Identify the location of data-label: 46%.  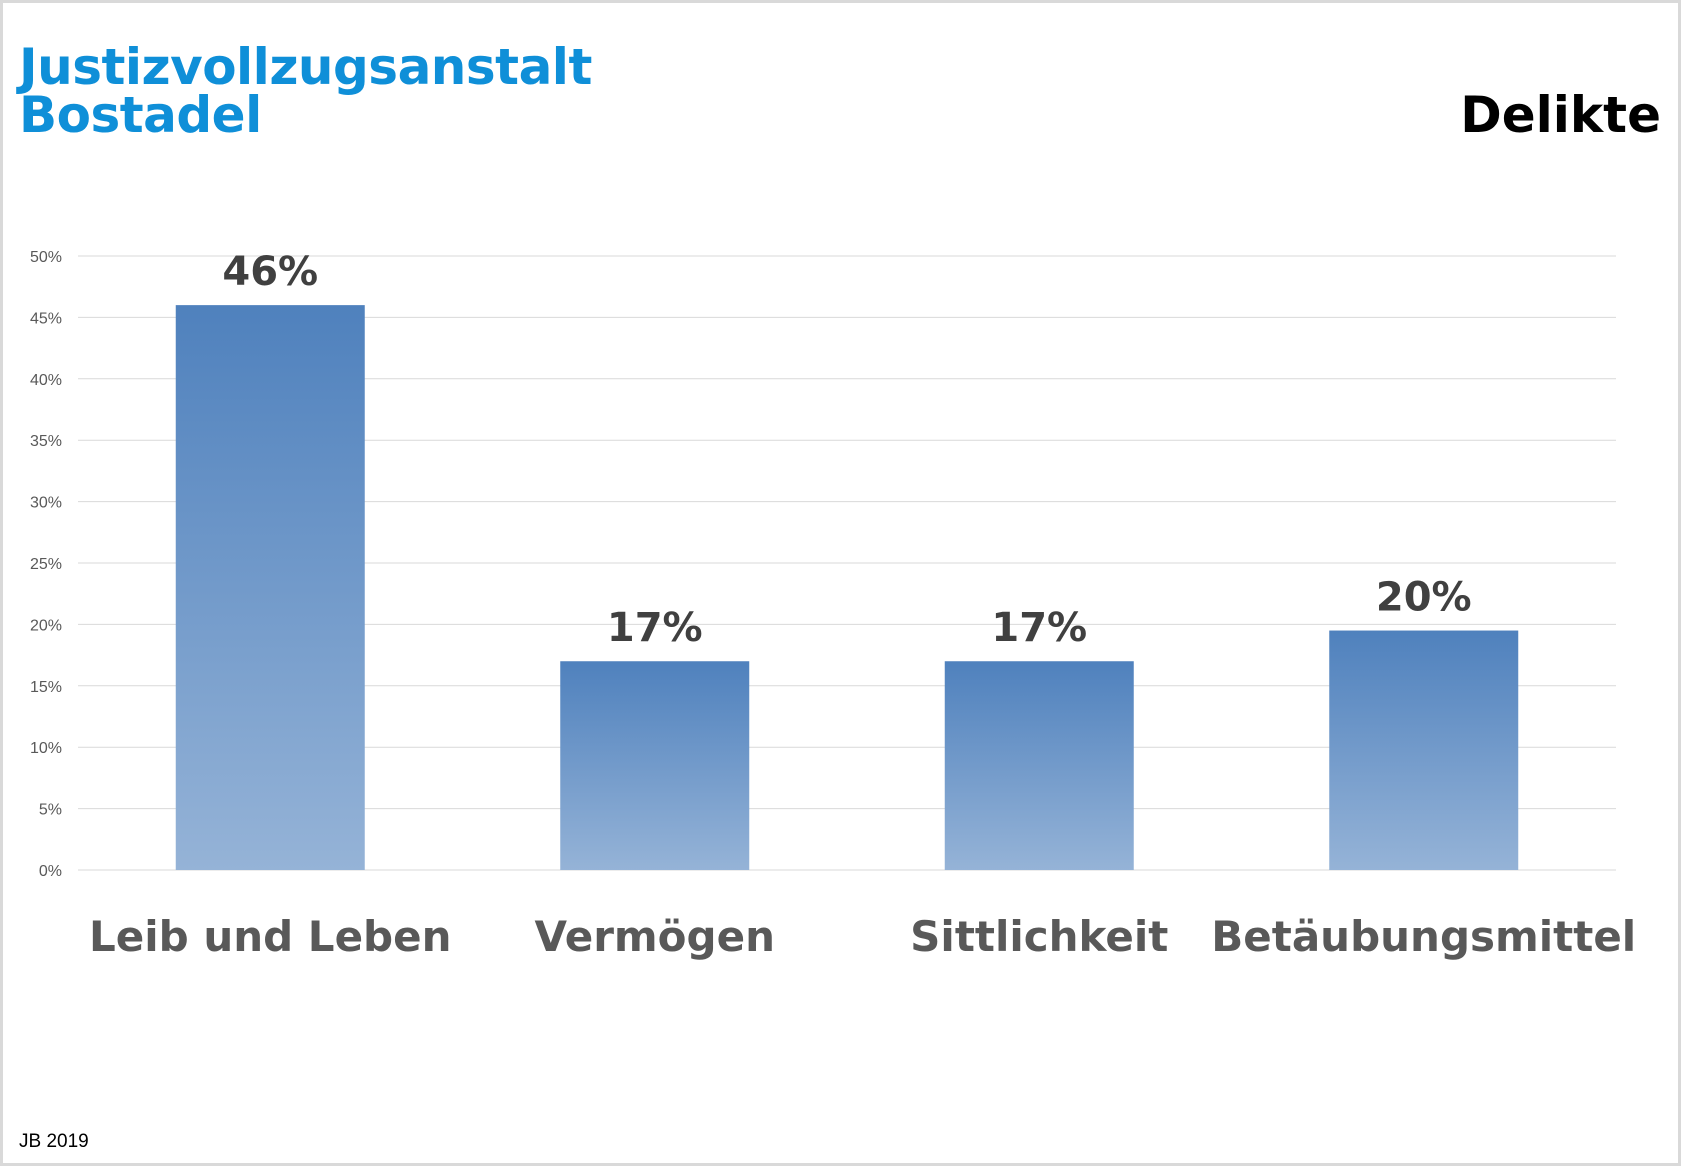
(270, 272).